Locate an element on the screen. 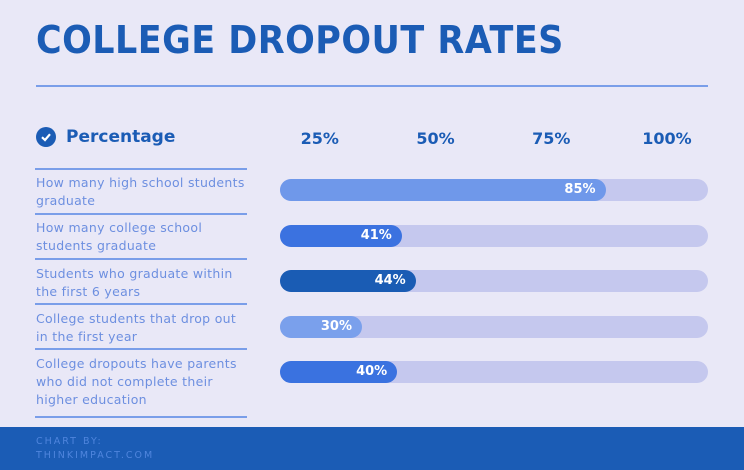  value-label: 40% is located at coordinates (372, 371).